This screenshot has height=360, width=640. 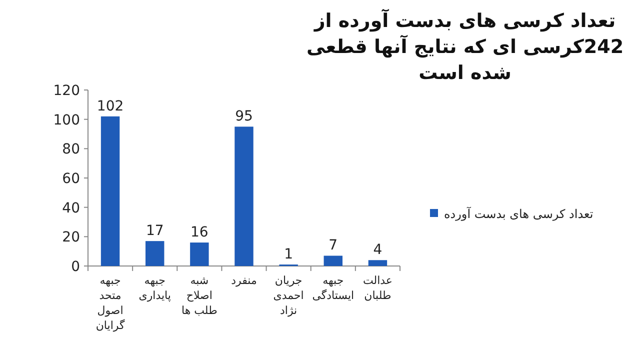 I want to click on data-label: 102, so click(x=110, y=106).